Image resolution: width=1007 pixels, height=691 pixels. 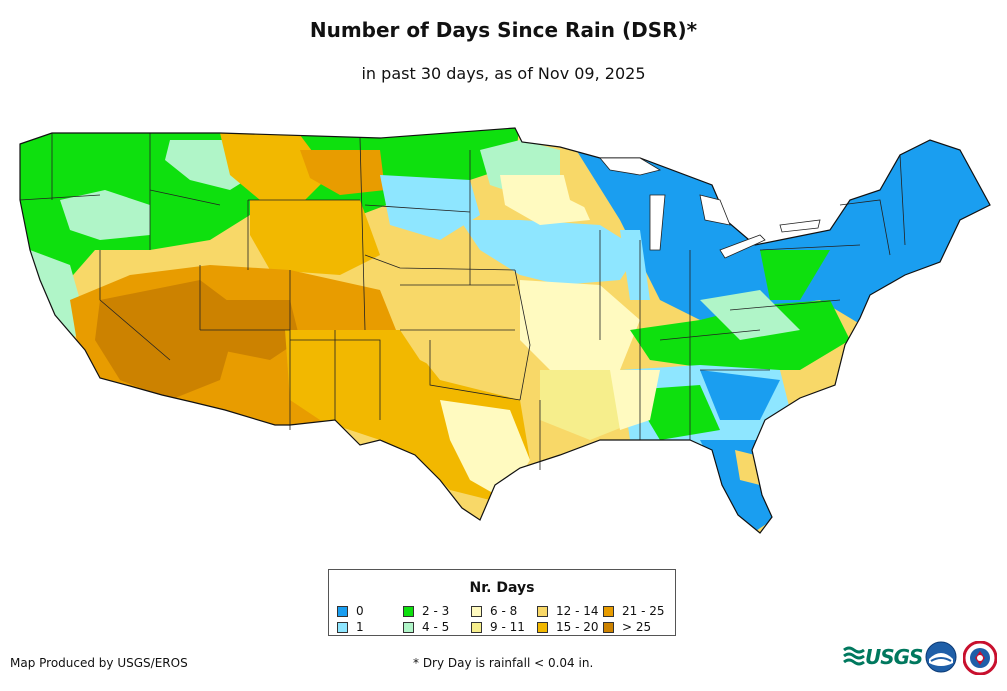 I want to click on legend-item-8: 21 - 25, so click(x=634, y=611).